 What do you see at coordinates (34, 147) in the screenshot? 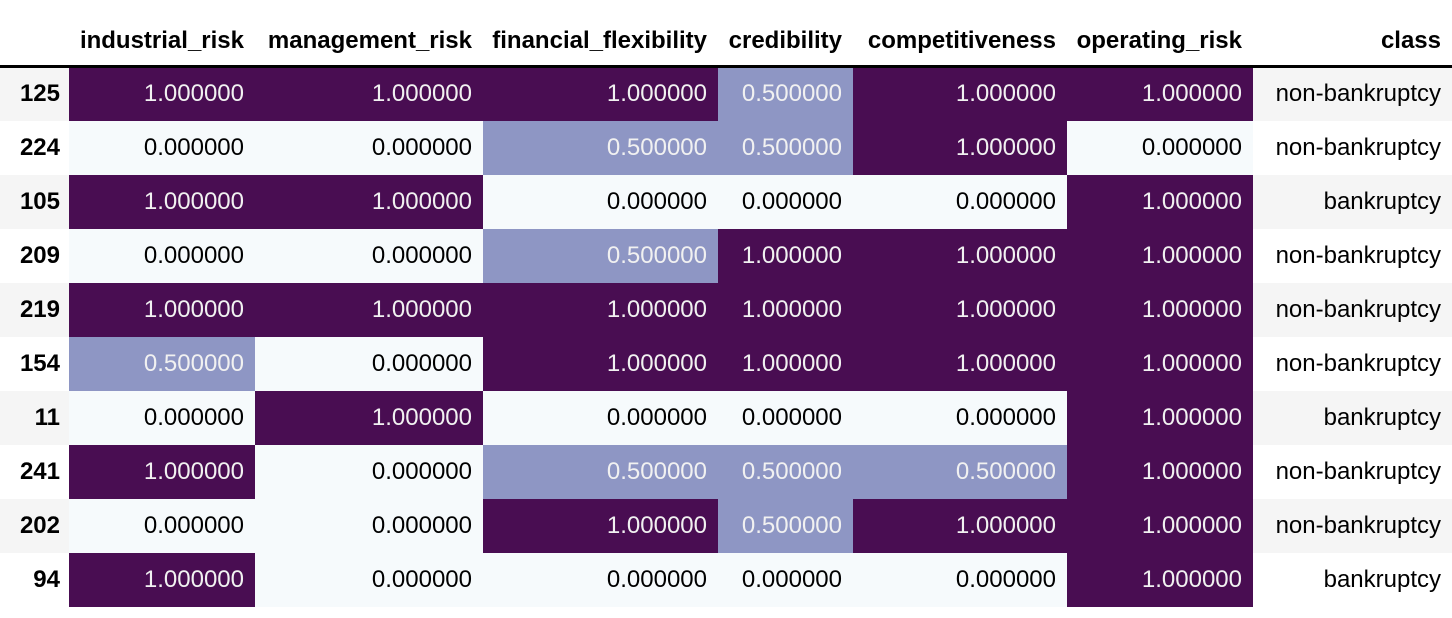
I see `row-index-label: 224` at bounding box center [34, 147].